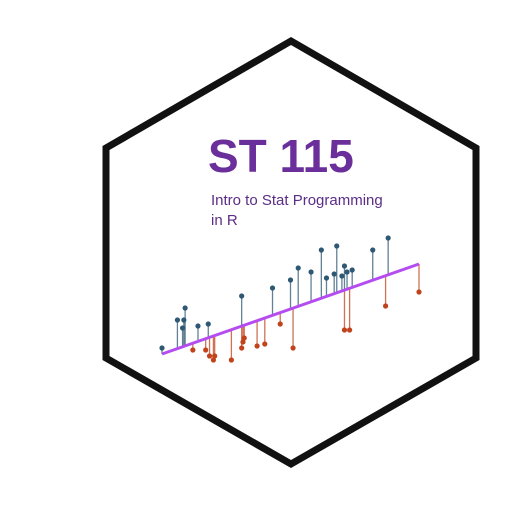 This screenshot has width=511, height=508. I want to click on data-points, so click(290, 299).